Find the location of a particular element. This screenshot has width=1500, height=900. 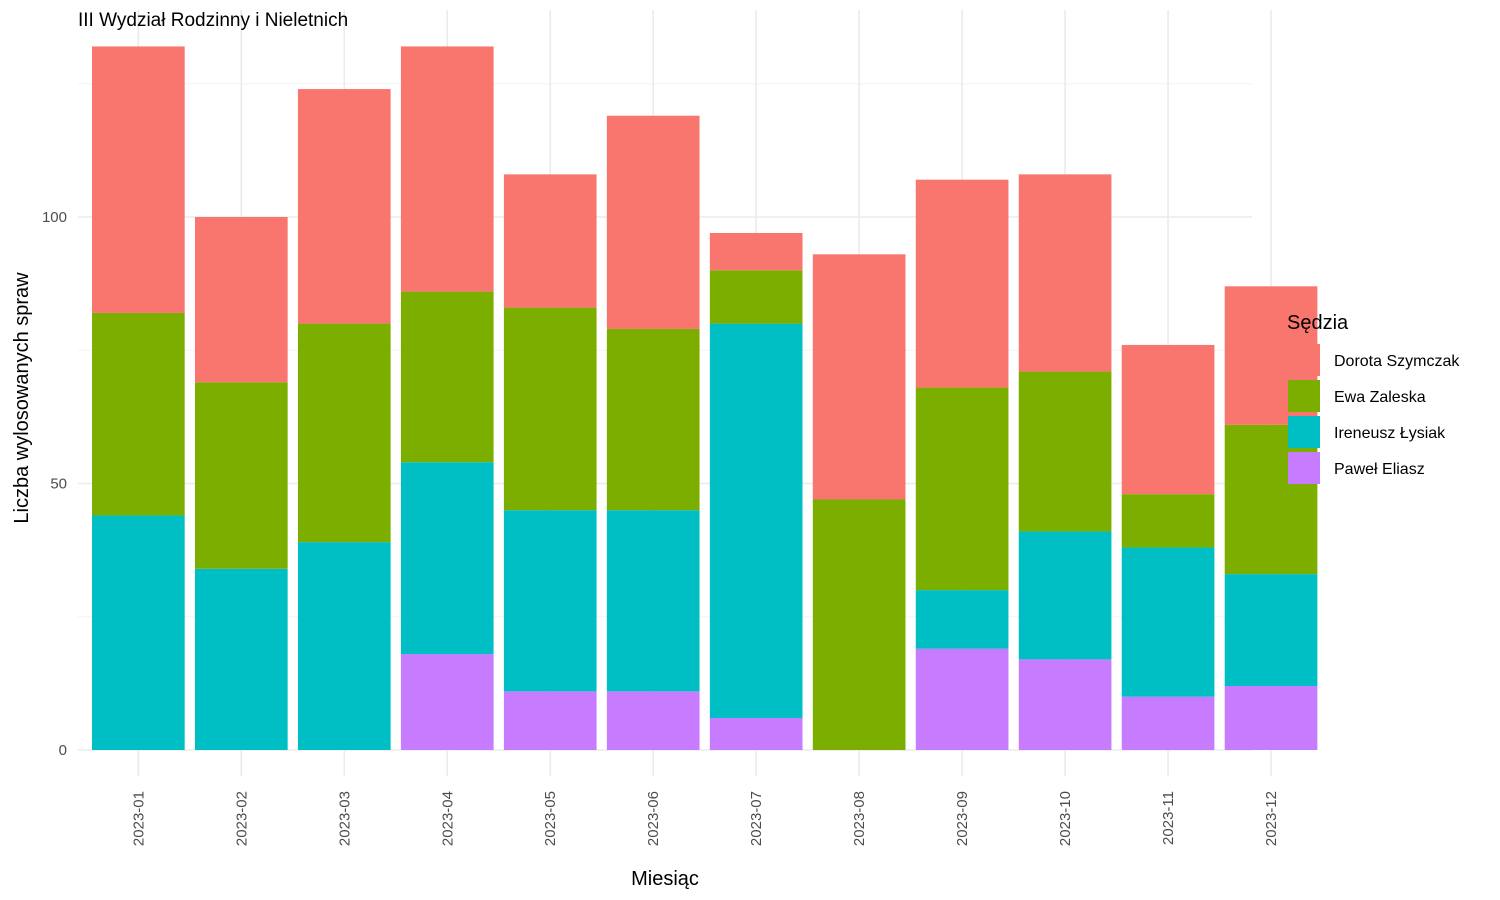

x-tick-label: 2023-06 is located at coordinates (653, 818).